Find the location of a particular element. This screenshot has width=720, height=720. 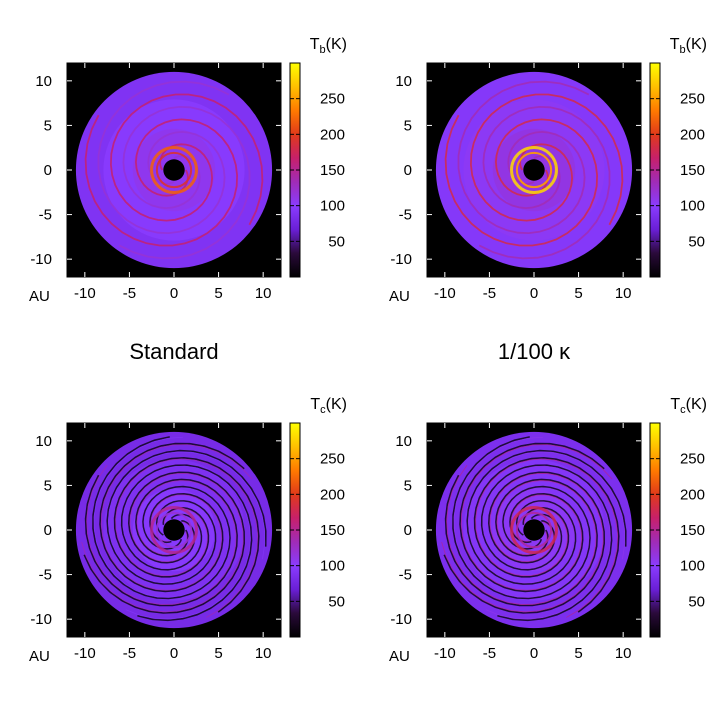

row-label-standard: Standard is located at coordinates (173, 351).